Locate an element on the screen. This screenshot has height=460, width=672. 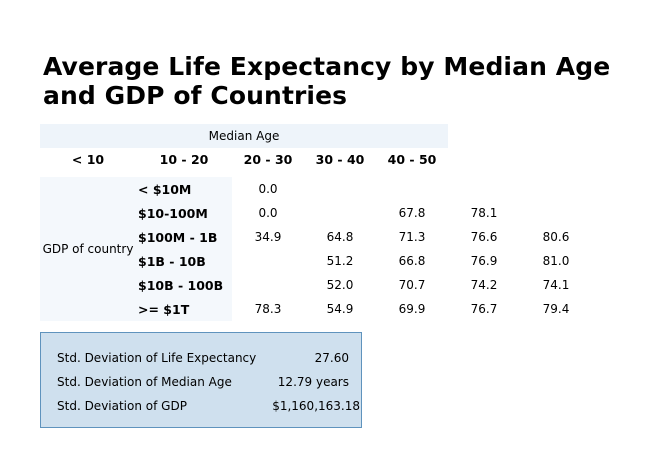
stat-value-gdp: $1,160,163.18 is located at coordinates (316, 406).